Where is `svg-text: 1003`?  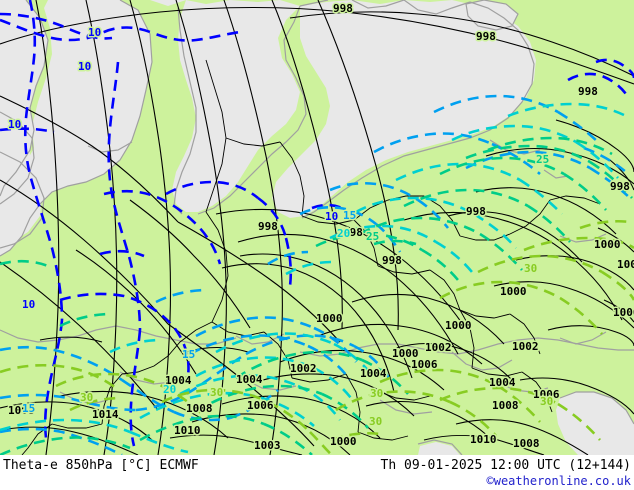 svg-text: 1003 is located at coordinates (267, 445).